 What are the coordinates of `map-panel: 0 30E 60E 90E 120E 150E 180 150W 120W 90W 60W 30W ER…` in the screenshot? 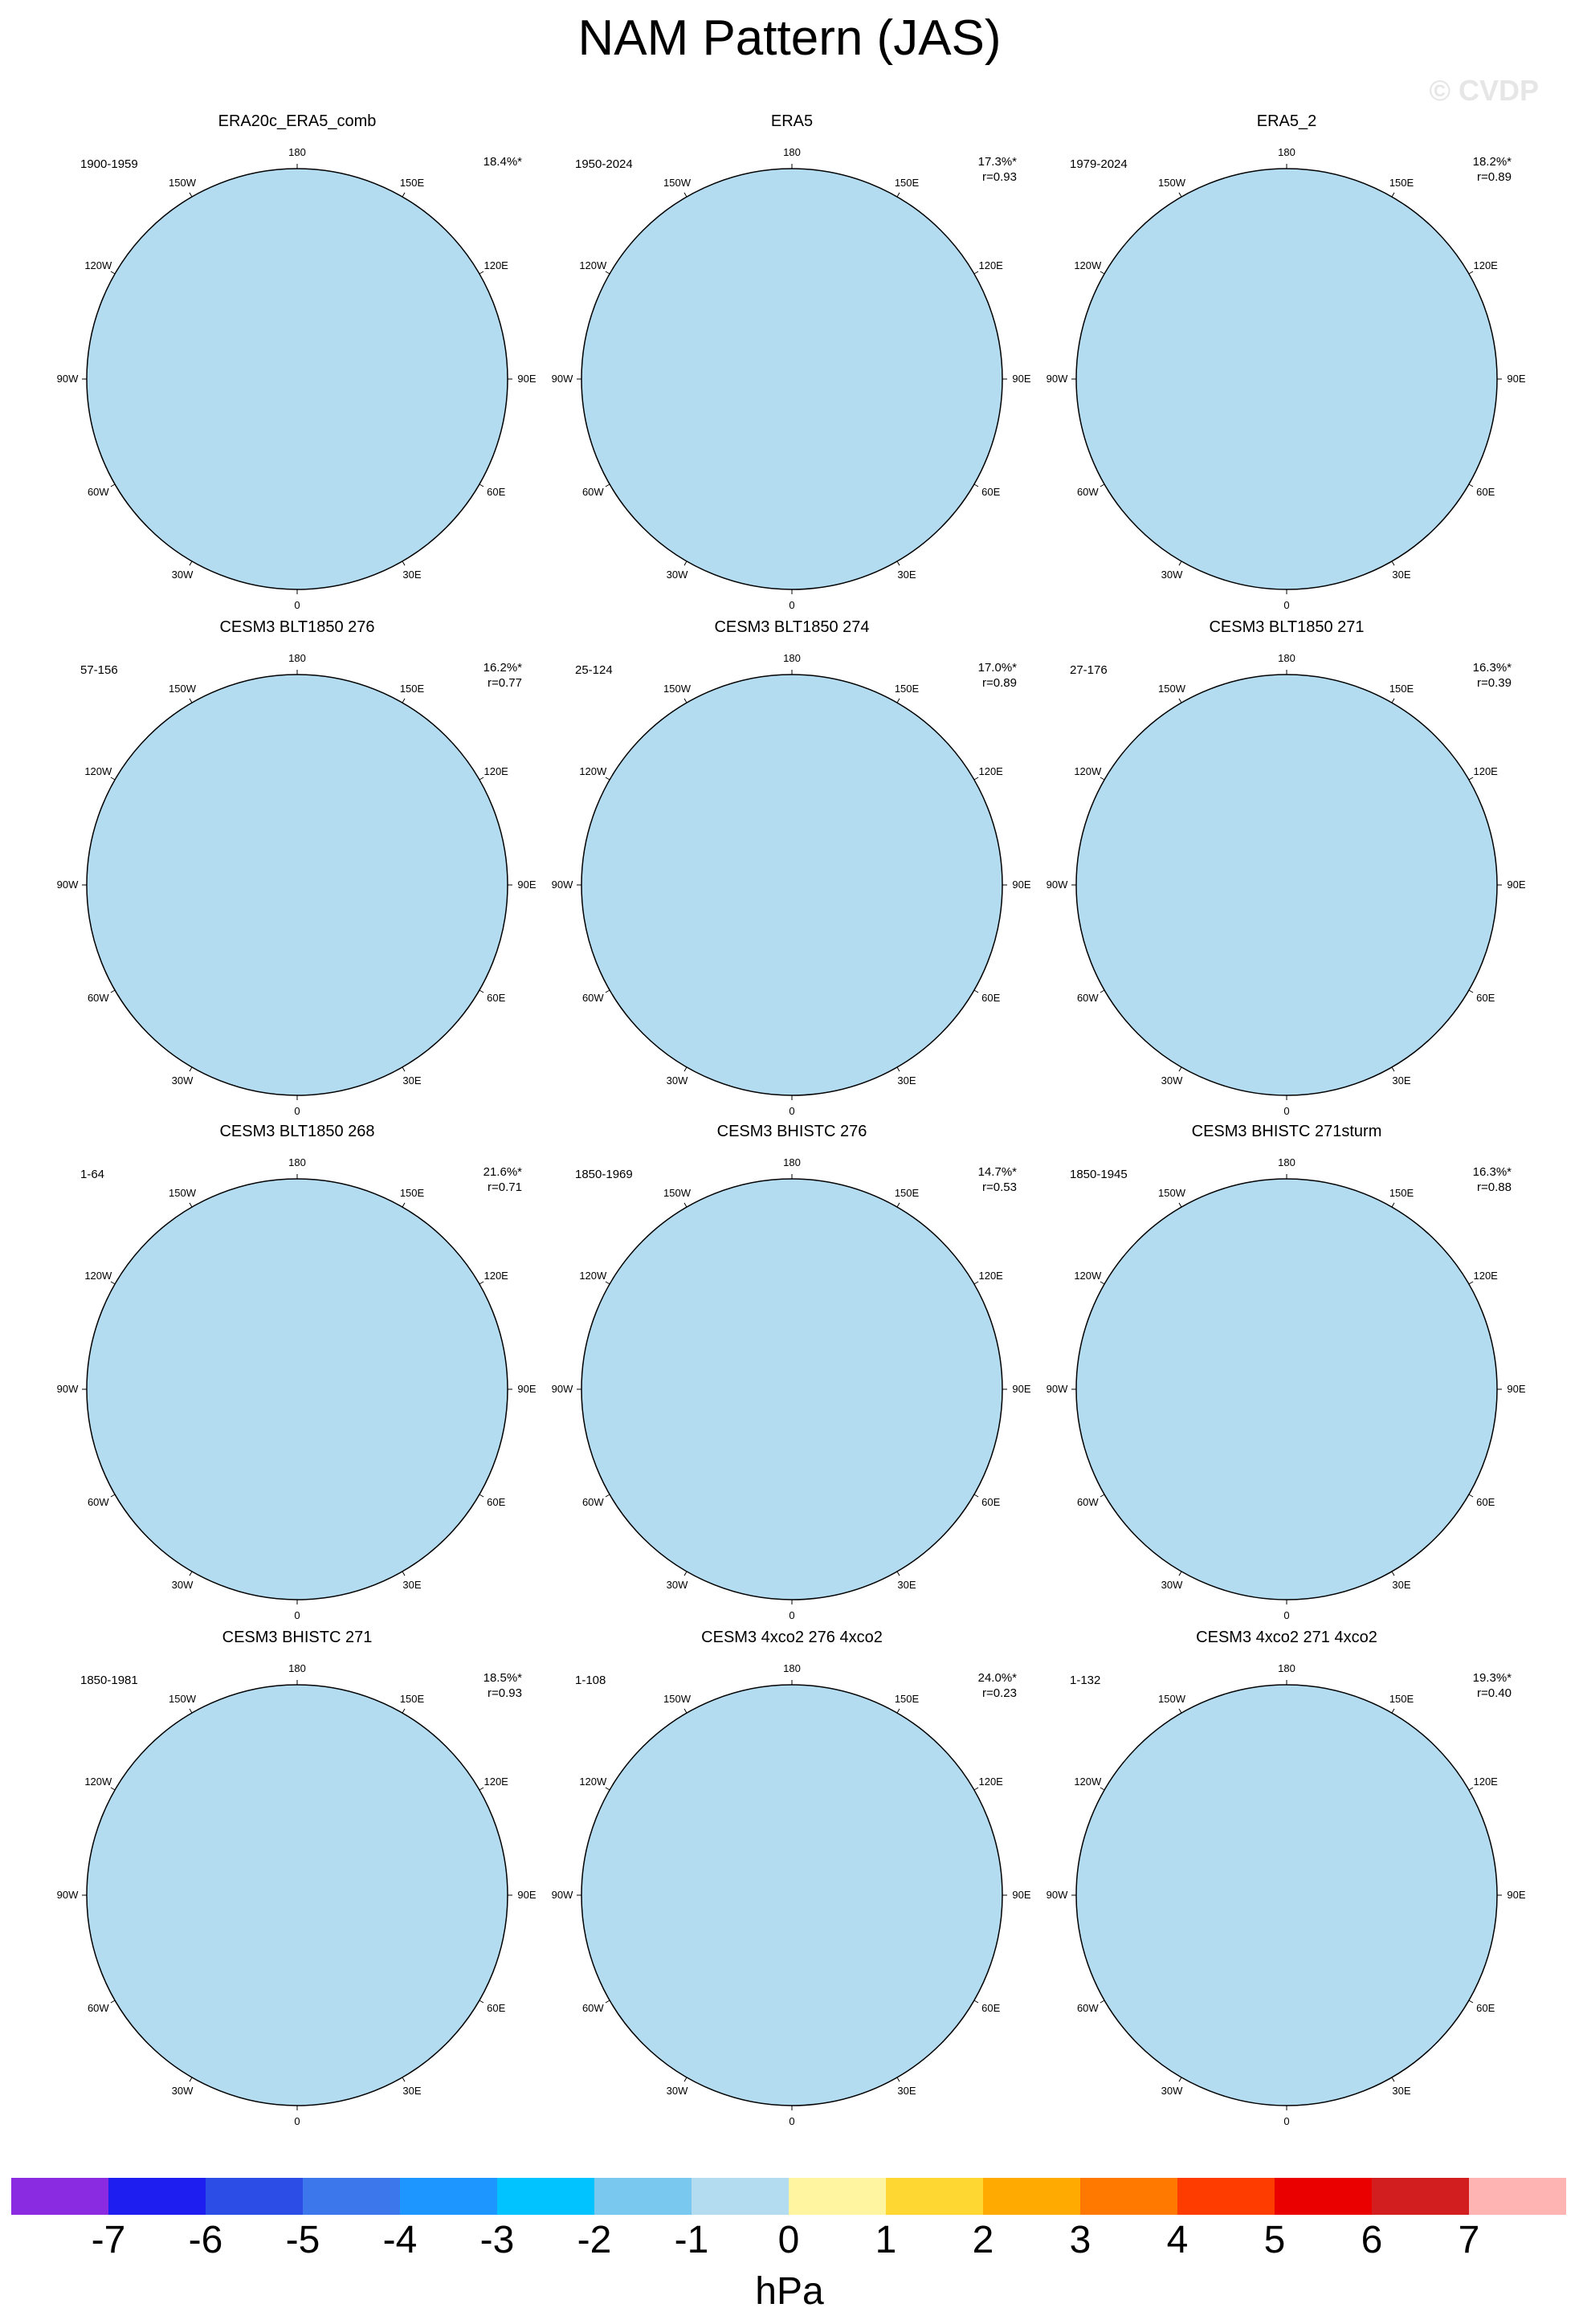 It's located at (297, 361).